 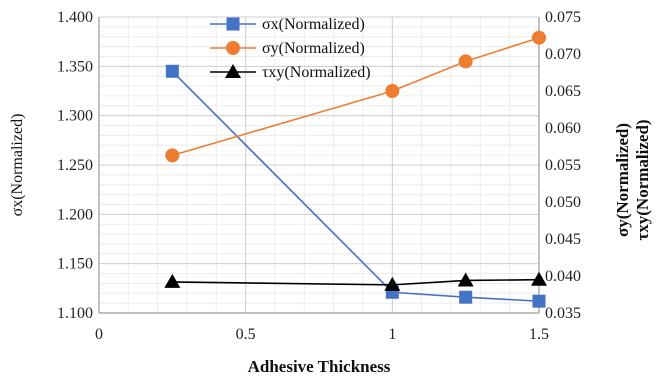 I want to click on y-left-tick-label: 1.350, so click(x=75, y=66).